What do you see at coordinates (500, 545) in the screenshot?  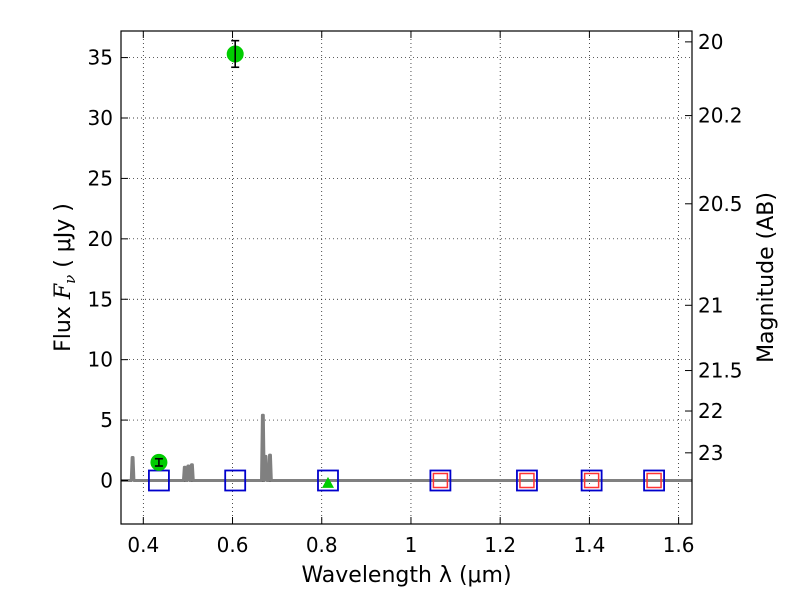 I see `x-tick-label: 1.2` at bounding box center [500, 545].